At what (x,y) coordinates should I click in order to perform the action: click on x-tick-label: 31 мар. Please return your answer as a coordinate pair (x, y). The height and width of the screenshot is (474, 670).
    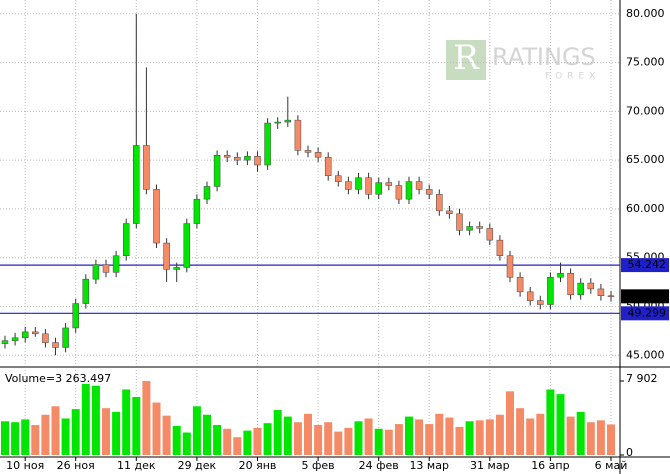
    Looking at the image, I should click on (490, 465).